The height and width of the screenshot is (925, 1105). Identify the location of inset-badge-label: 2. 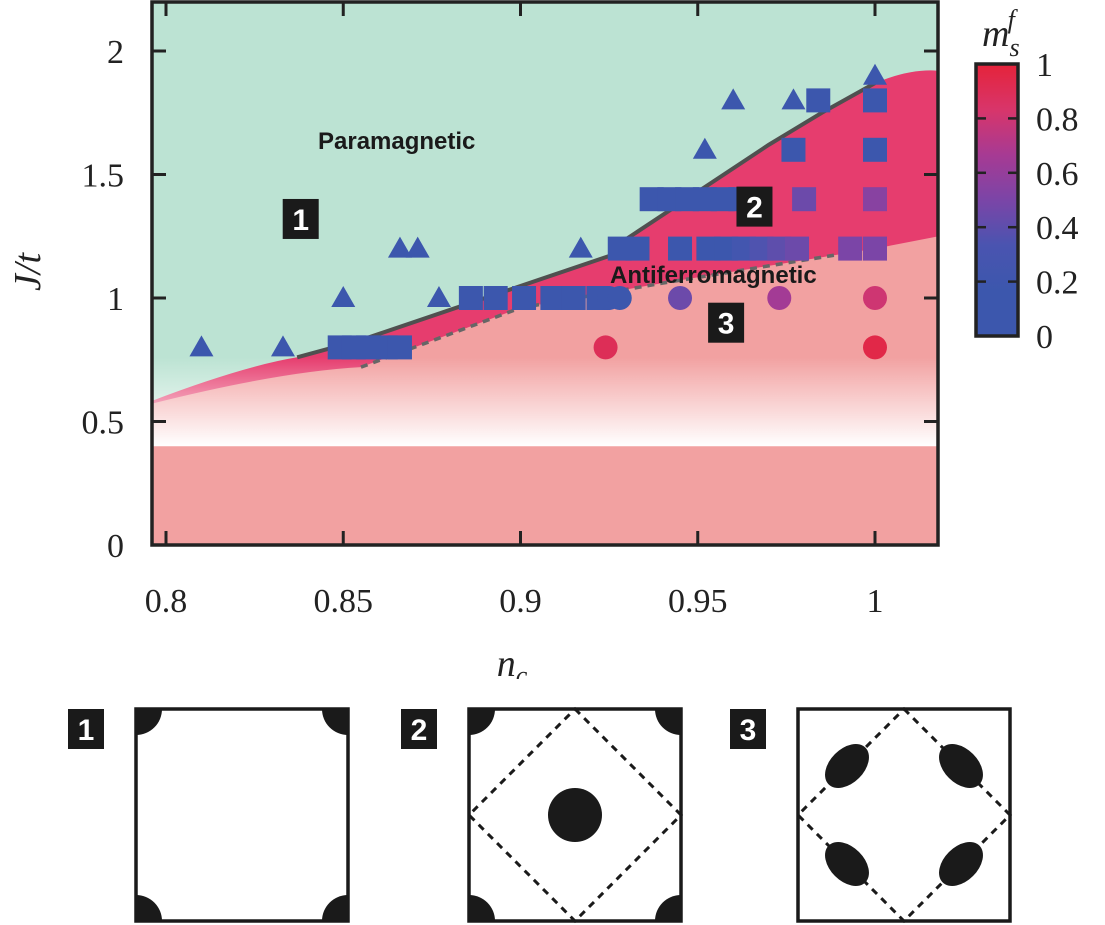
(419, 730).